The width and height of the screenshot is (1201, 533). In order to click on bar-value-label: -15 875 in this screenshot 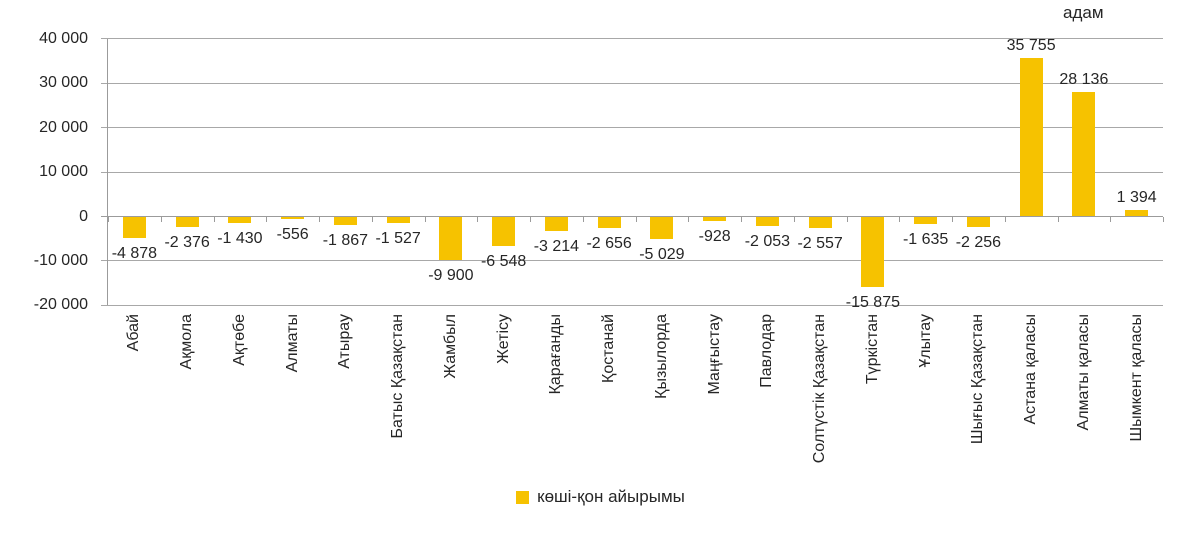, I will do `click(872, 302)`.